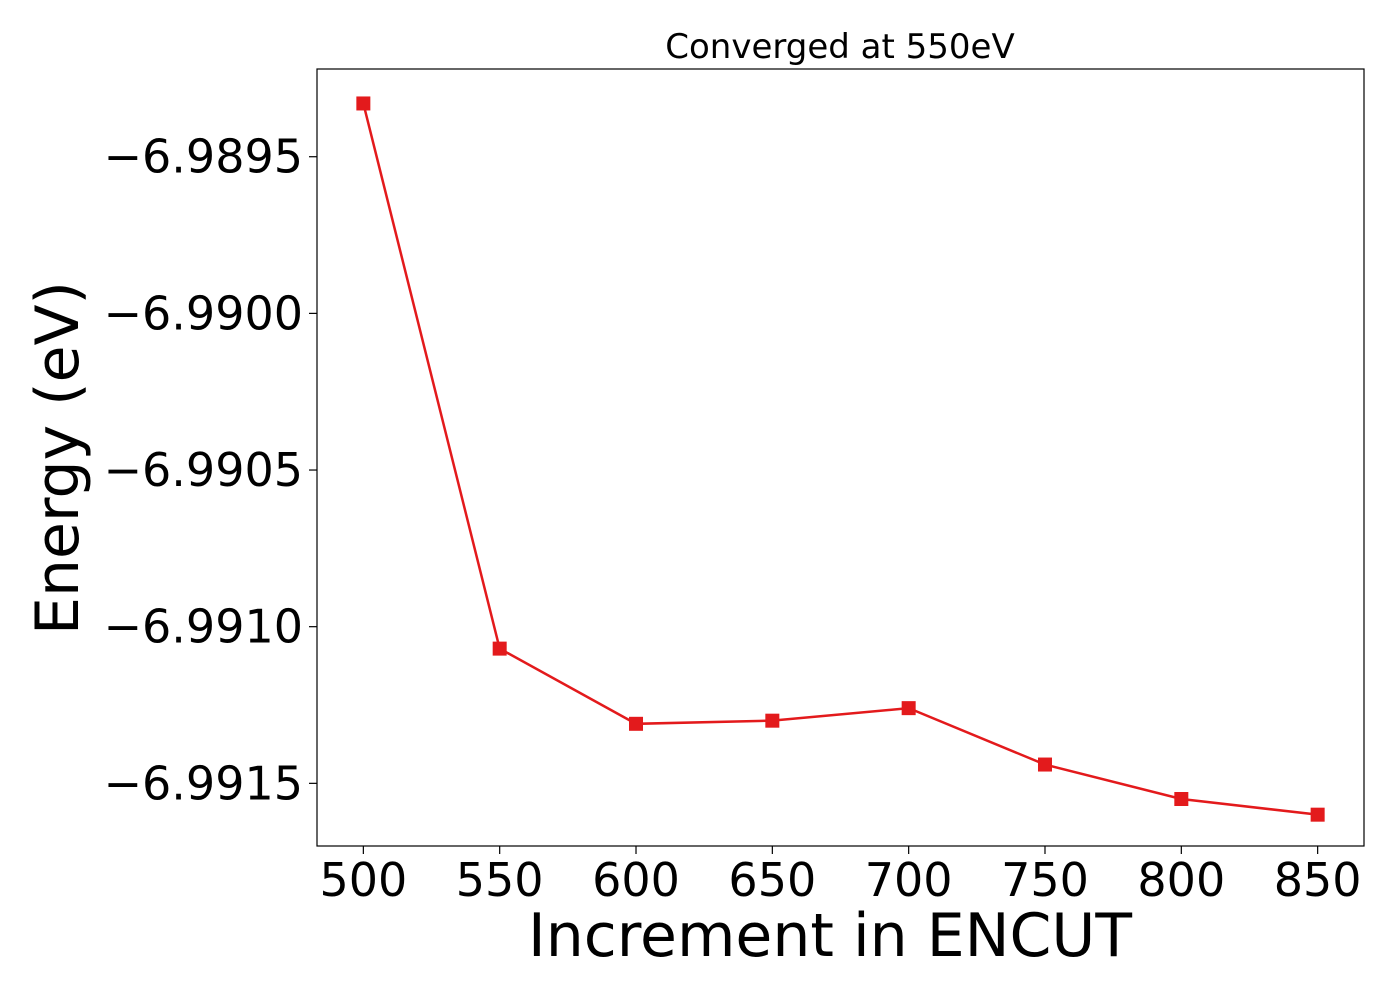 The image size is (1400, 1000). What do you see at coordinates (500, 880) in the screenshot?
I see `x-tick-label: 550` at bounding box center [500, 880].